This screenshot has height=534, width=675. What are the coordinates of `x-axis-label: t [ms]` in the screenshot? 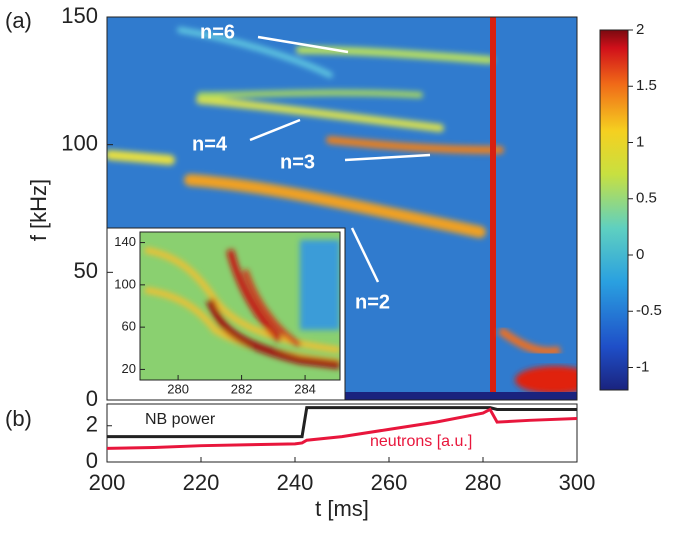 It's located at (342, 508).